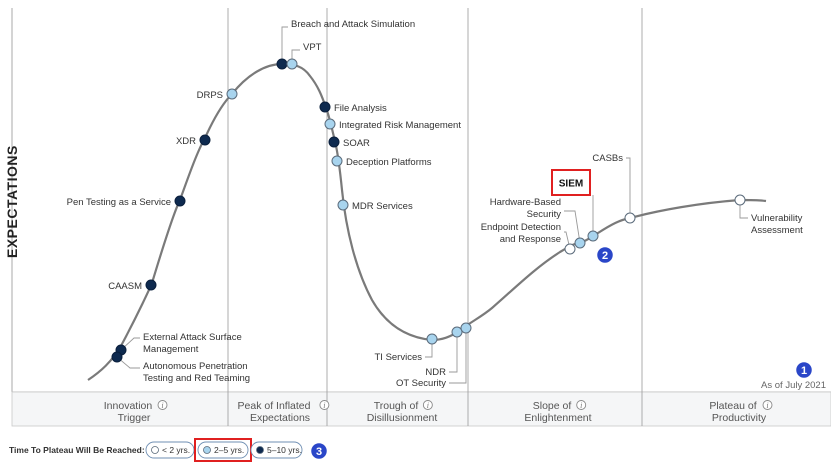  What do you see at coordinates (151, 285) in the screenshot?
I see `point-caasm` at bounding box center [151, 285].